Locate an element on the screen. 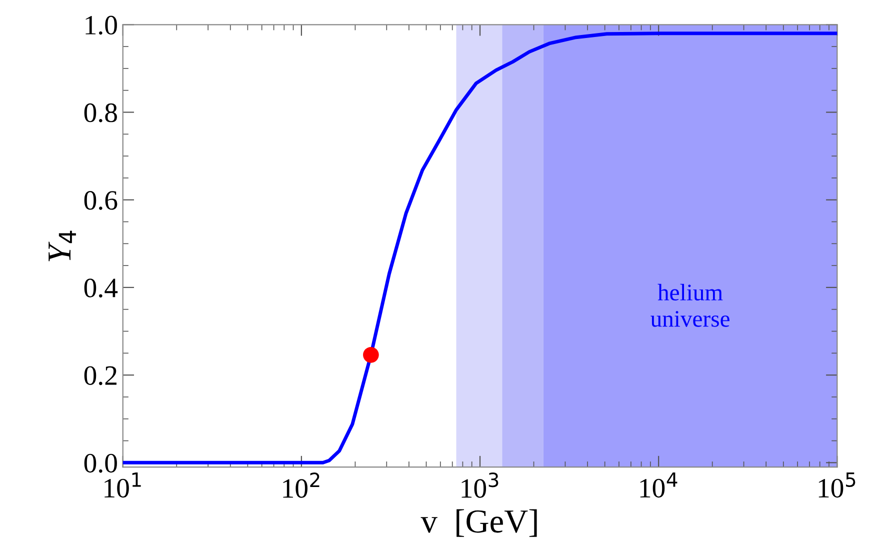 The height and width of the screenshot is (560, 884). y-tick-label: 0.2 is located at coordinates (100, 376).